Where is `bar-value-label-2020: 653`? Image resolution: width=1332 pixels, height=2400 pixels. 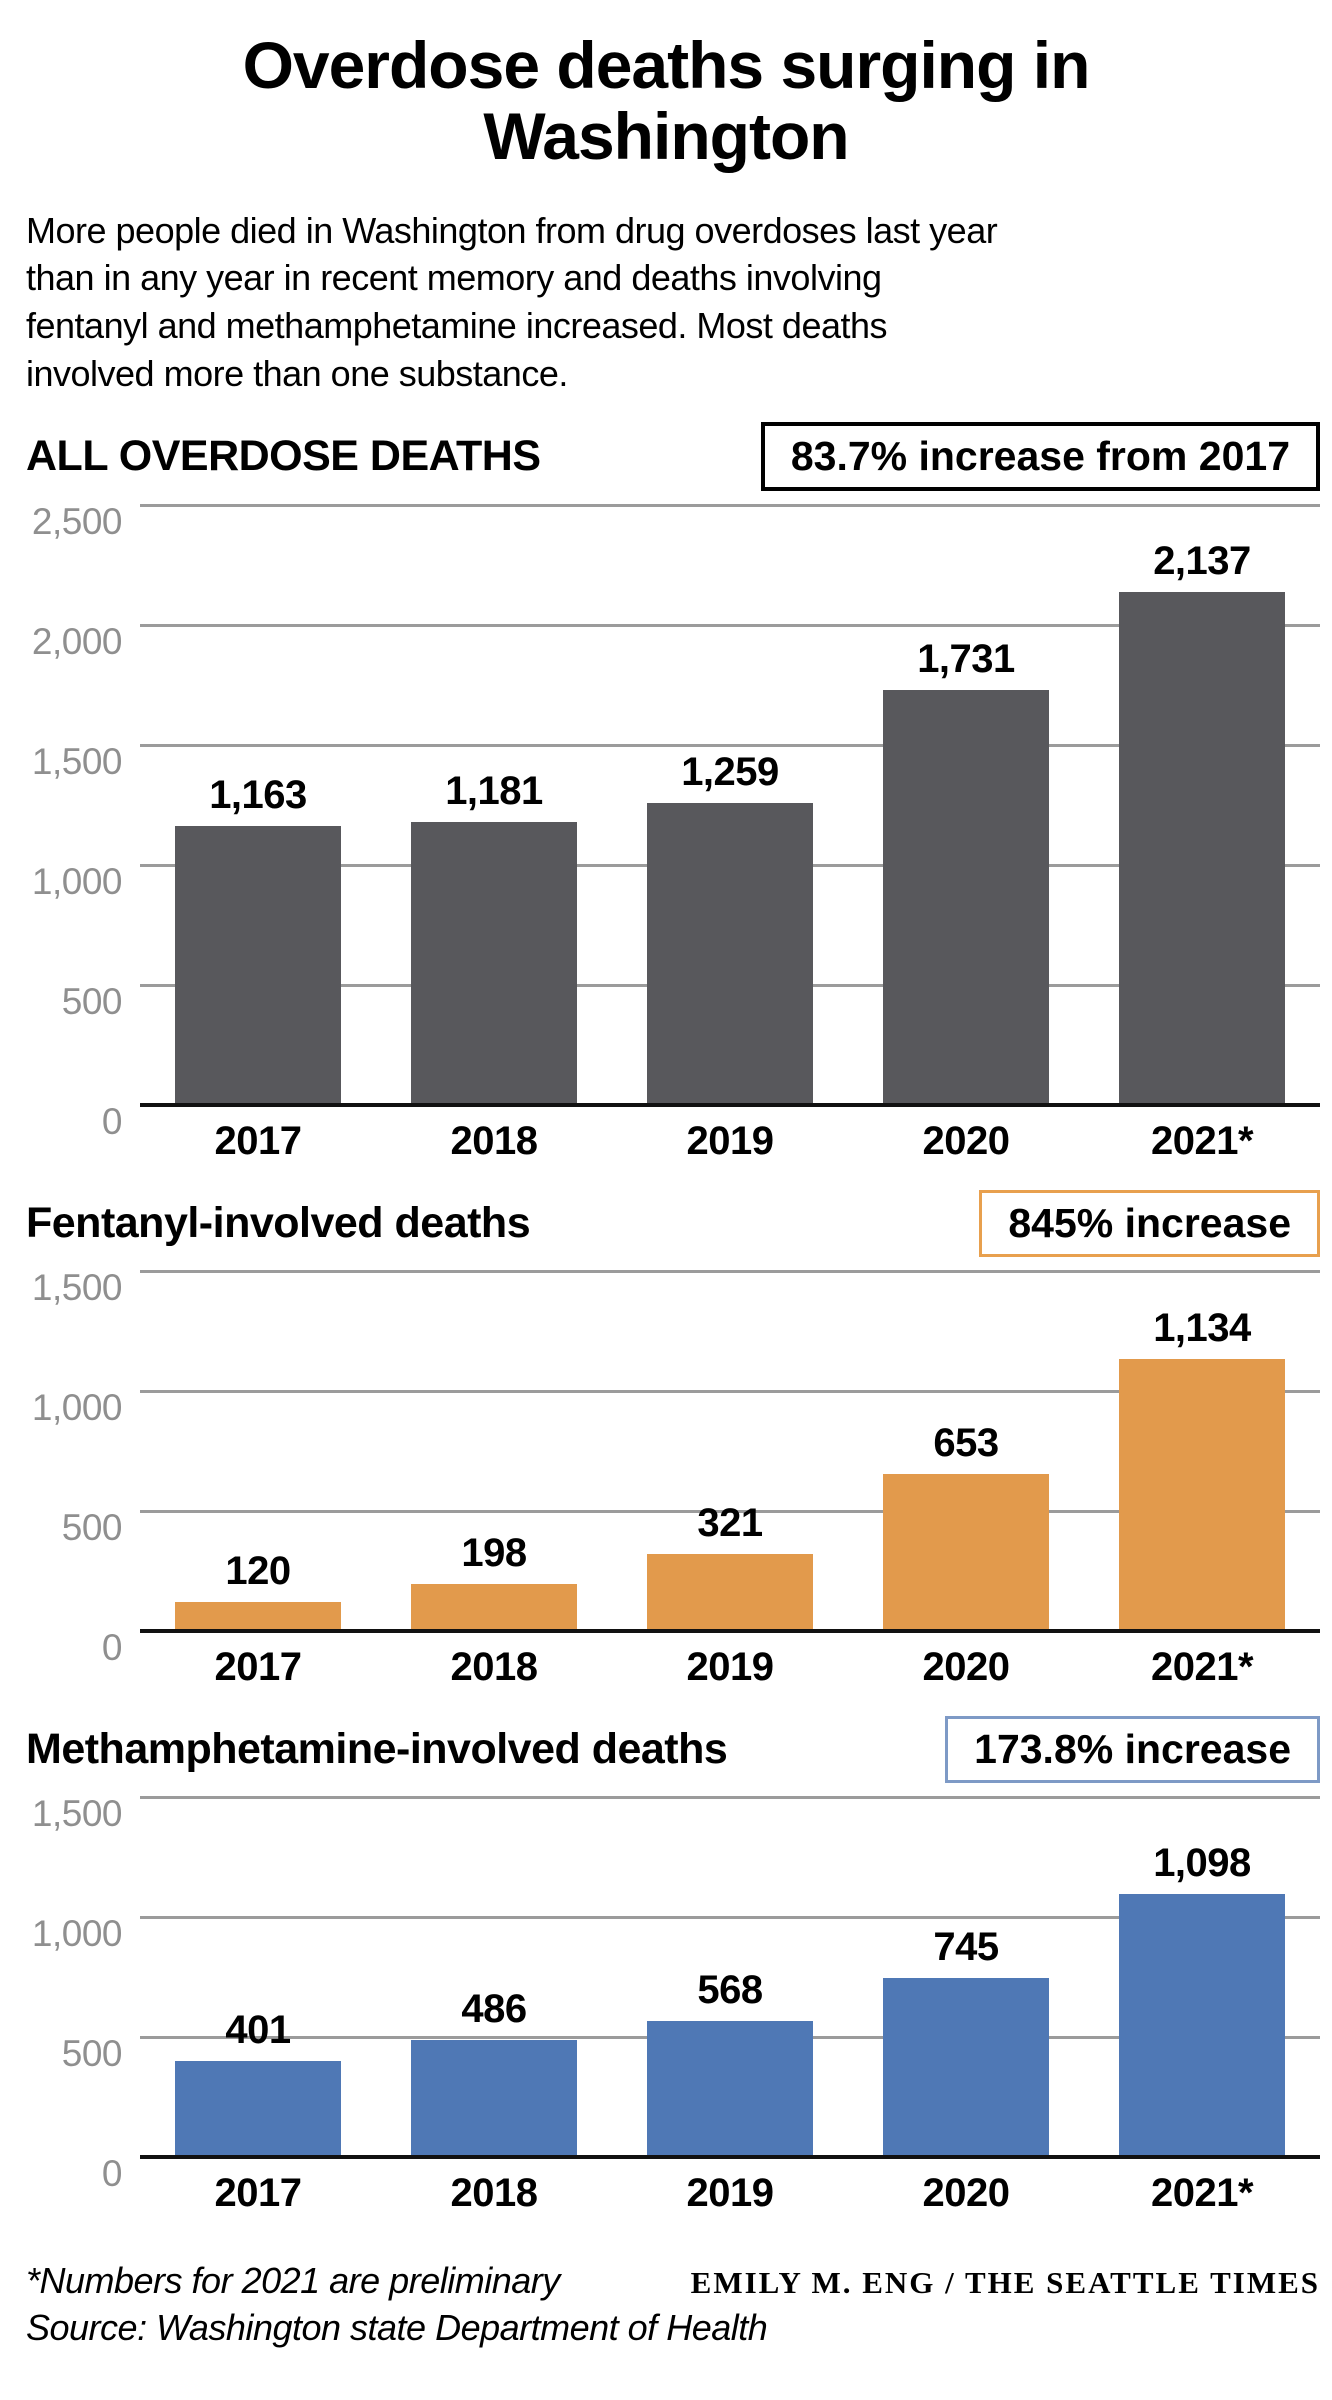
bar-value-label-2020: 653 is located at coordinates (966, 1443).